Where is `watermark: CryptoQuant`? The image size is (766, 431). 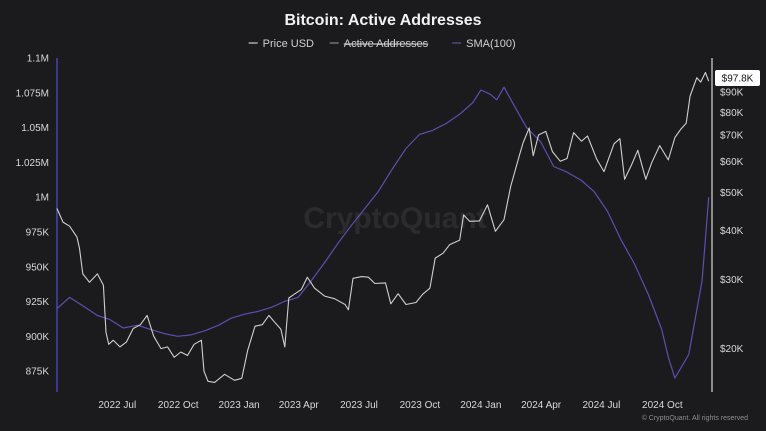 watermark: CryptoQuant is located at coordinates (394, 218).